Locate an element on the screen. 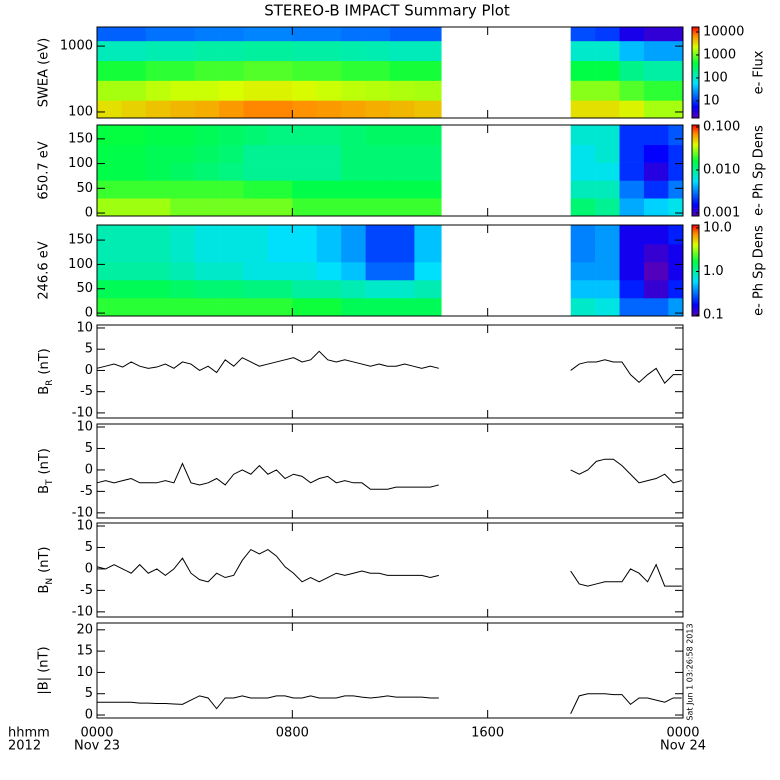  y-axis-label-unit: (nT) is located at coordinates (44, 461).